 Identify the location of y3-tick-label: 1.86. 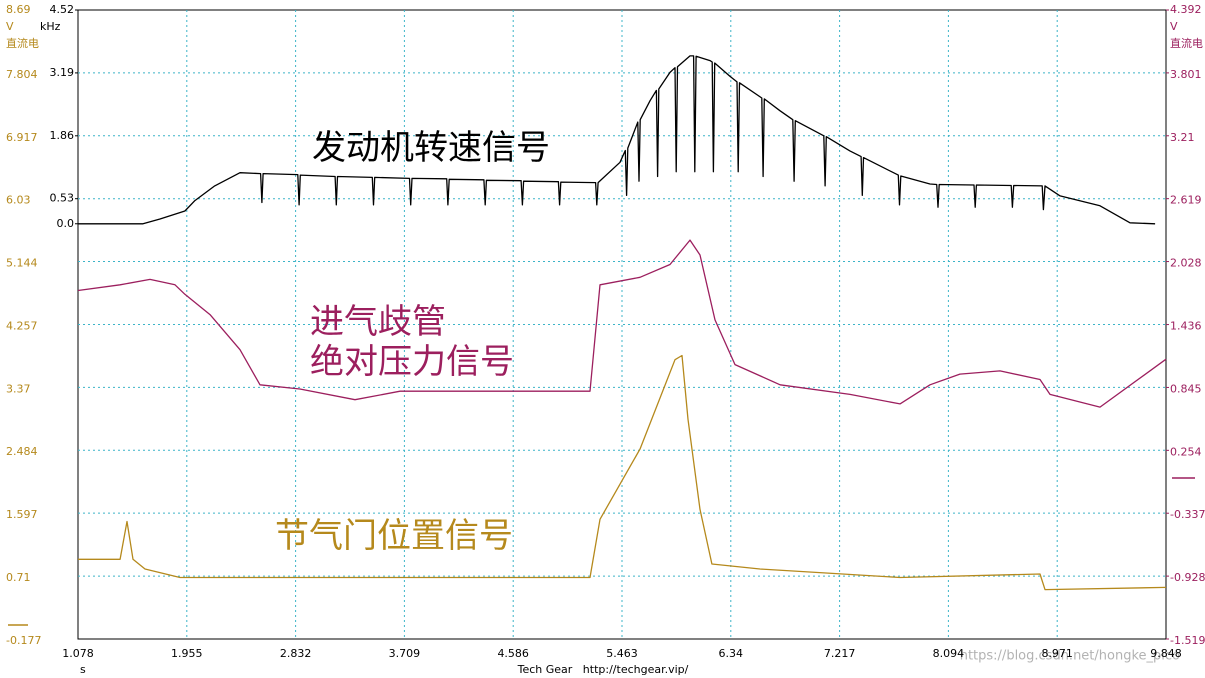
(62, 135).